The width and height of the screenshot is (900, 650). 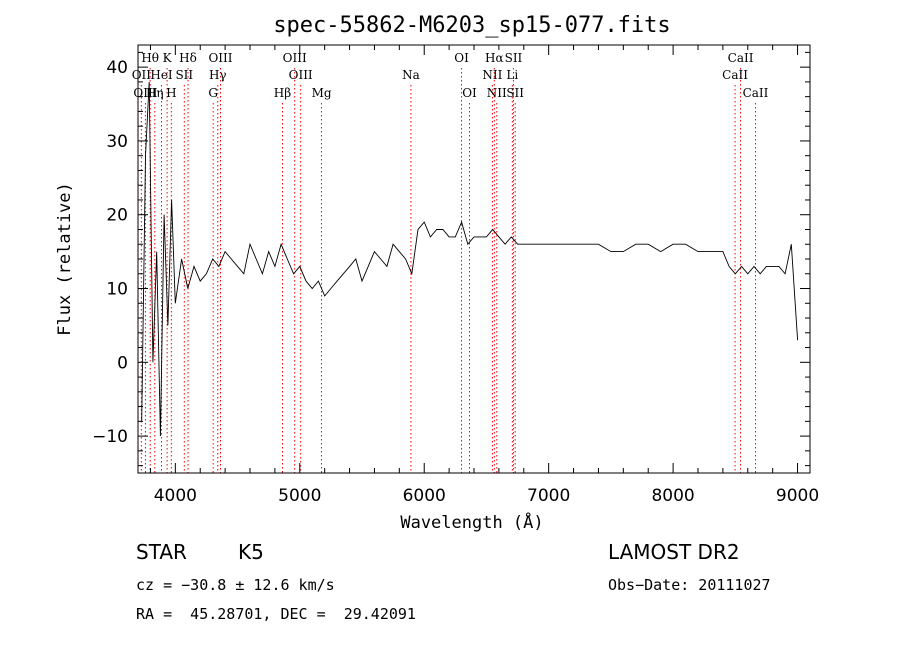 I want to click on y-axis-label: Flux (relative), so click(x=65, y=259).